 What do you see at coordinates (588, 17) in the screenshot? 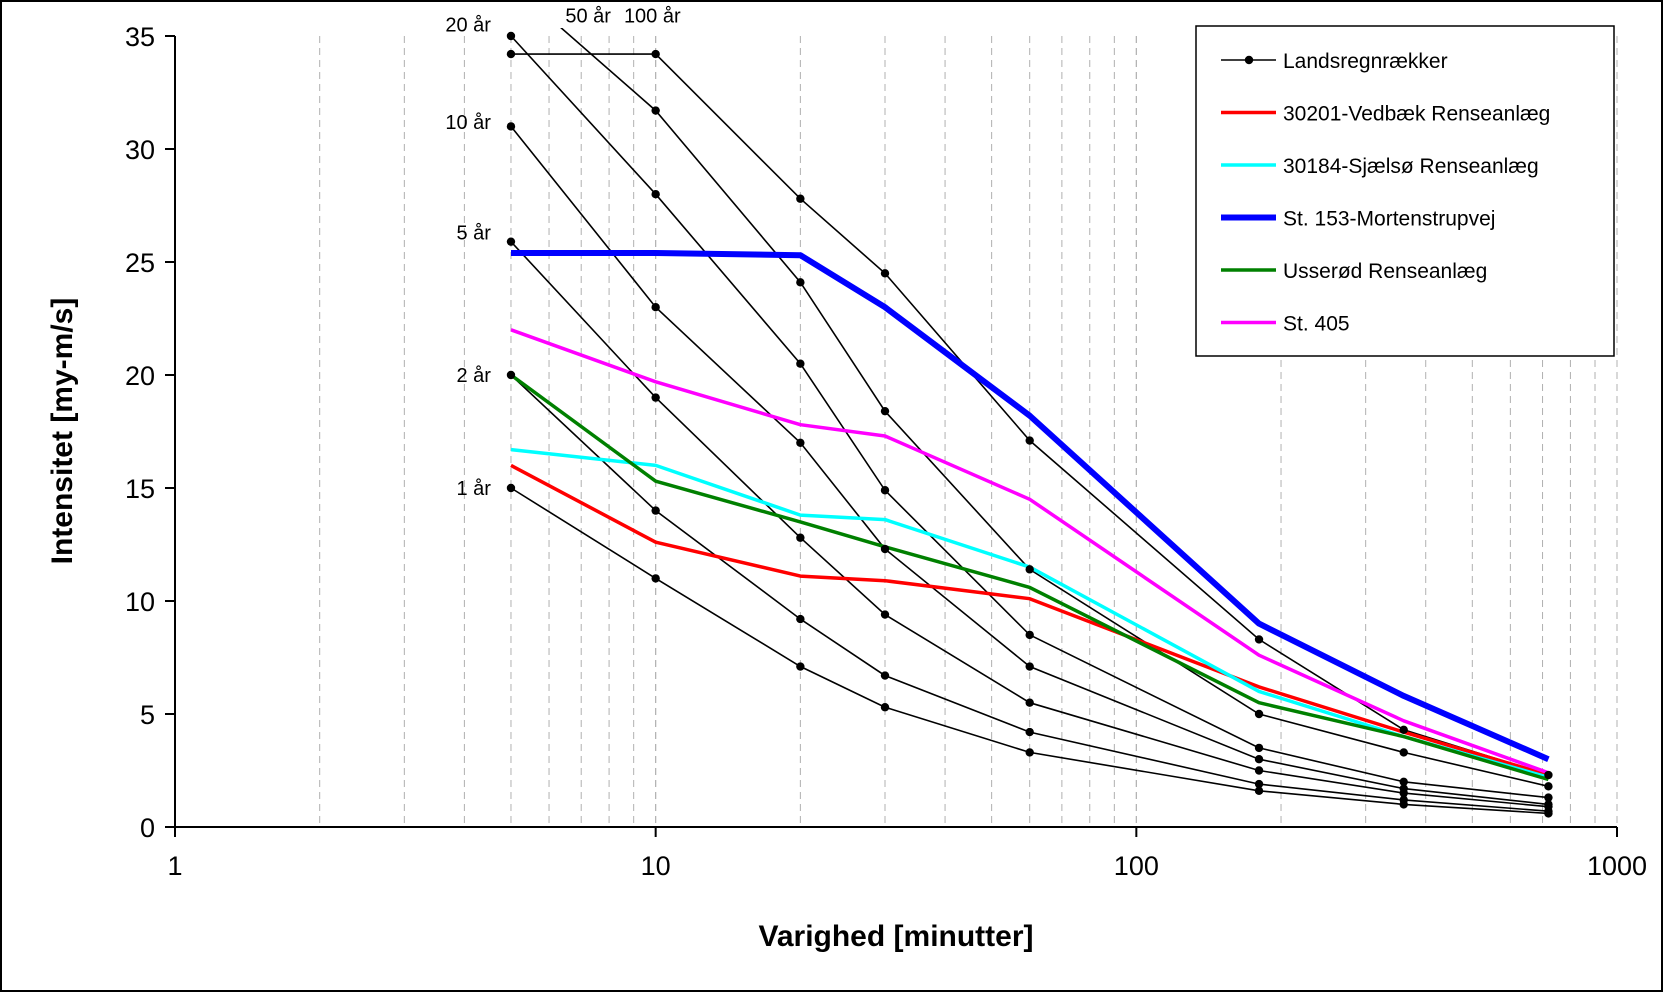
I see `curve-label: 50 år` at bounding box center [588, 17].